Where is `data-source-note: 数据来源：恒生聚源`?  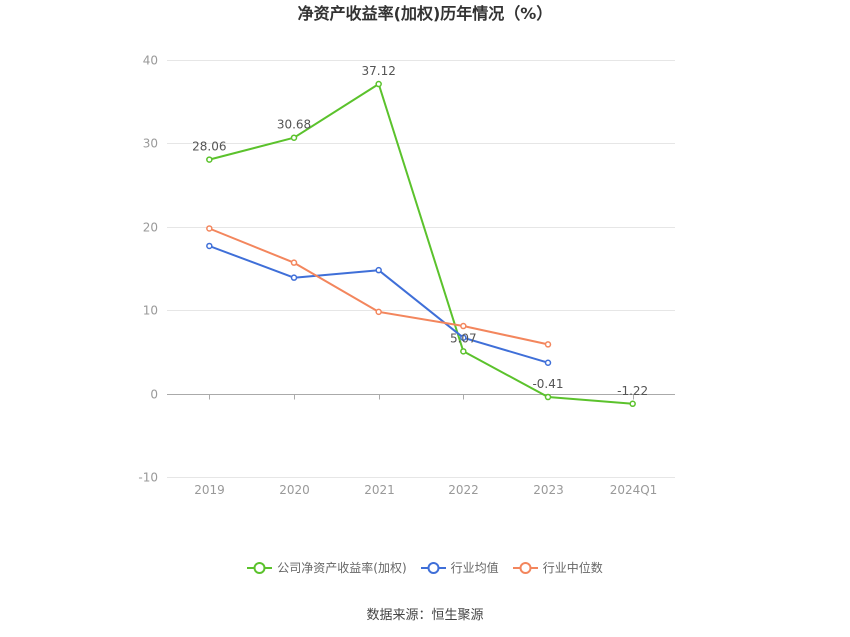
data-source-note: 数据来源：恒生聚源 is located at coordinates (425, 615).